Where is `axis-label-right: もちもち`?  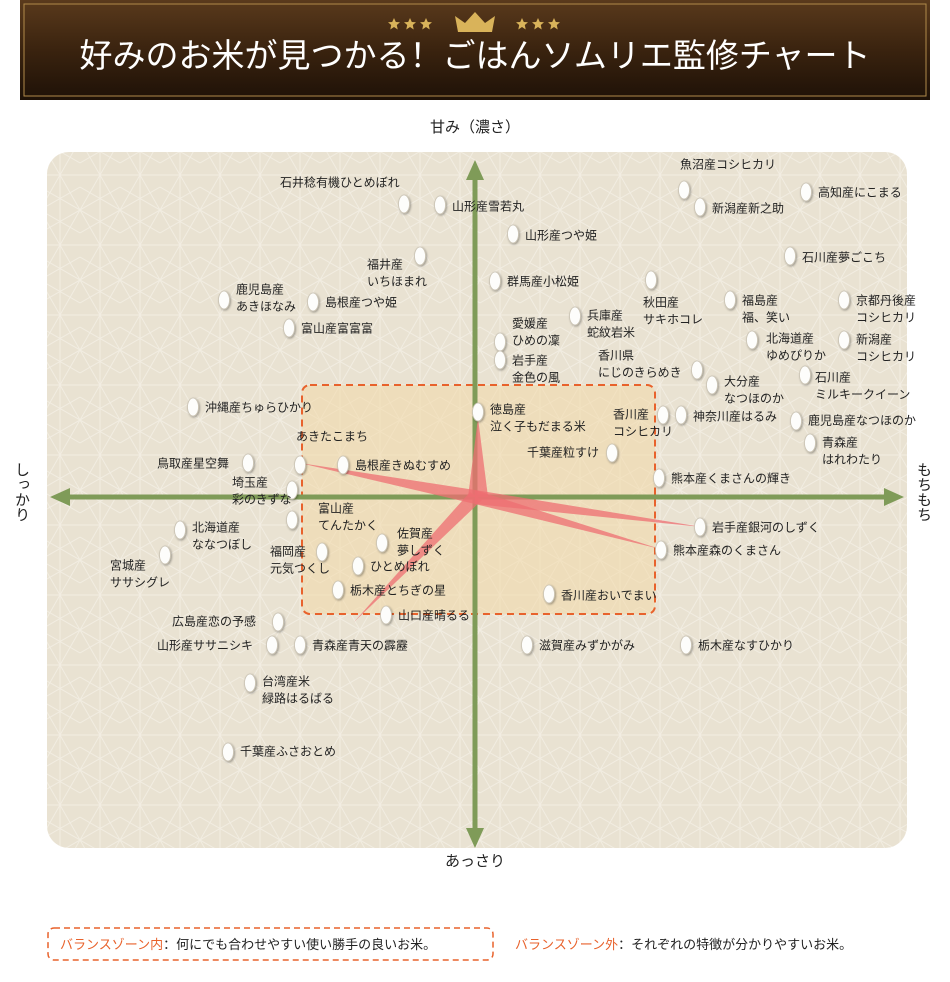 axis-label-right: もちもち is located at coordinates (924, 492).